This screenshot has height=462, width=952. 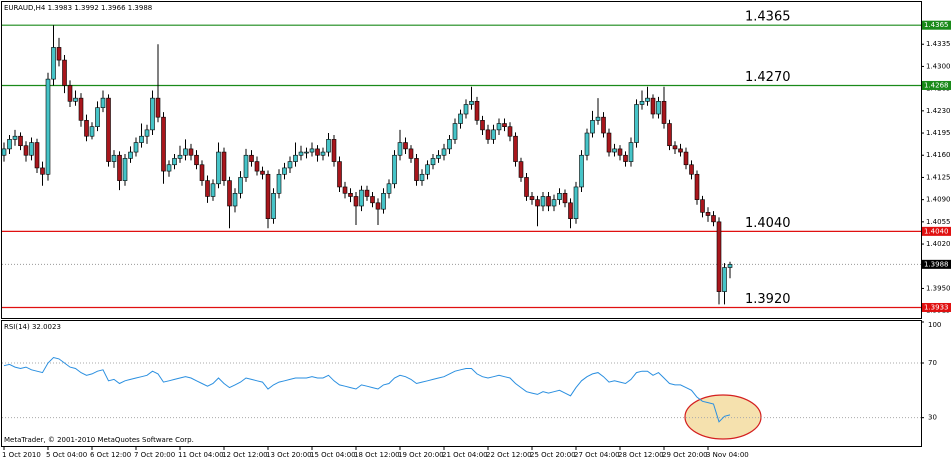 What do you see at coordinates (377, 455) in the screenshot?
I see `x-tick-label: 18 Oct 12:00` at bounding box center [377, 455].